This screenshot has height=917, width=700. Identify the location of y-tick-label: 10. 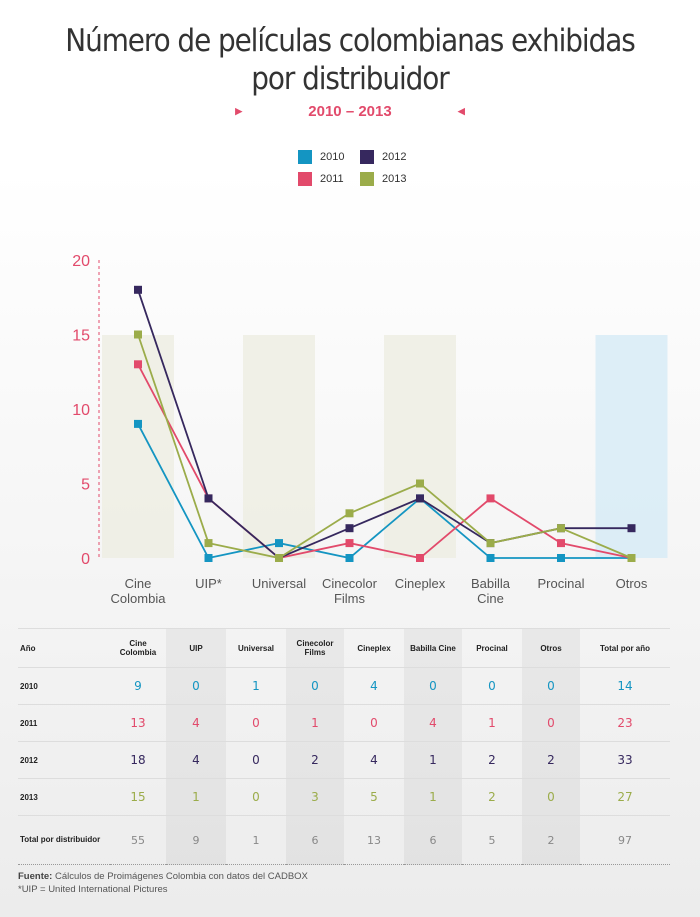
(81, 410).